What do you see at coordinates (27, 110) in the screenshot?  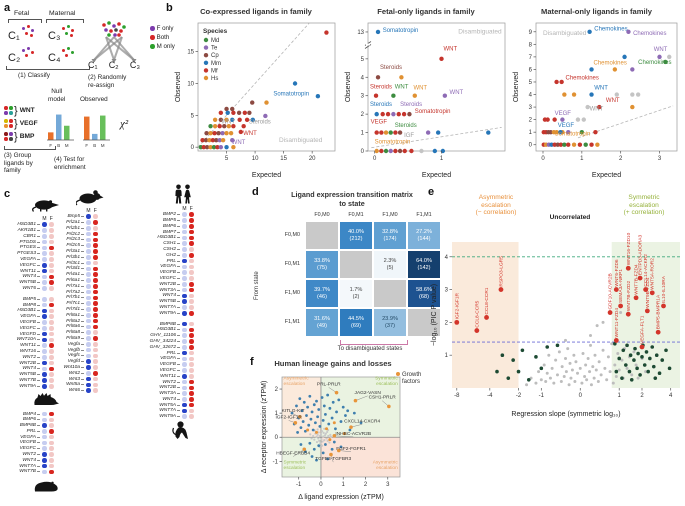 I see `family-name: WNT` at bounding box center [27, 110].